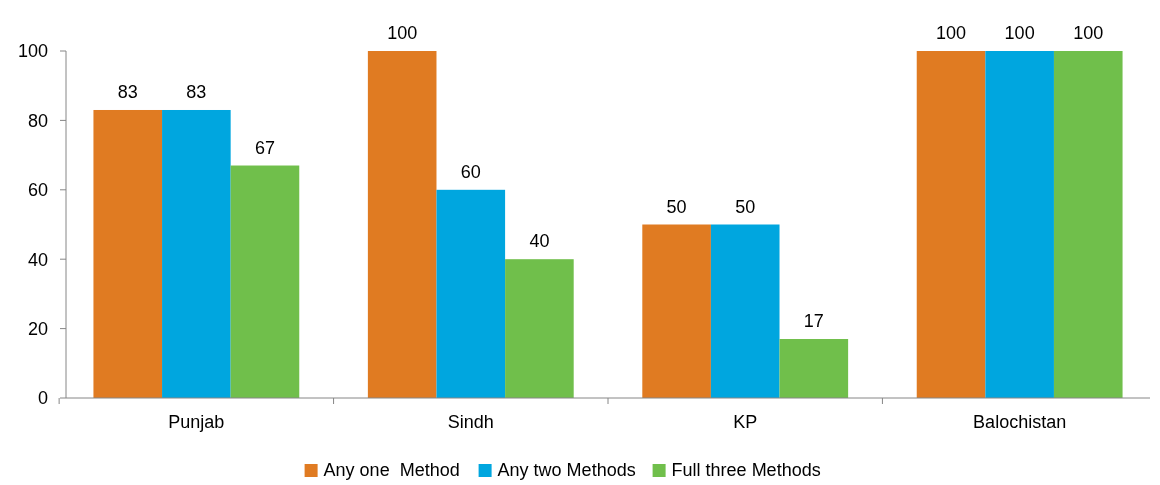 This screenshot has width=1160, height=485. Describe the element at coordinates (391, 470) in the screenshot. I see `legend-label: Any one Method` at that location.